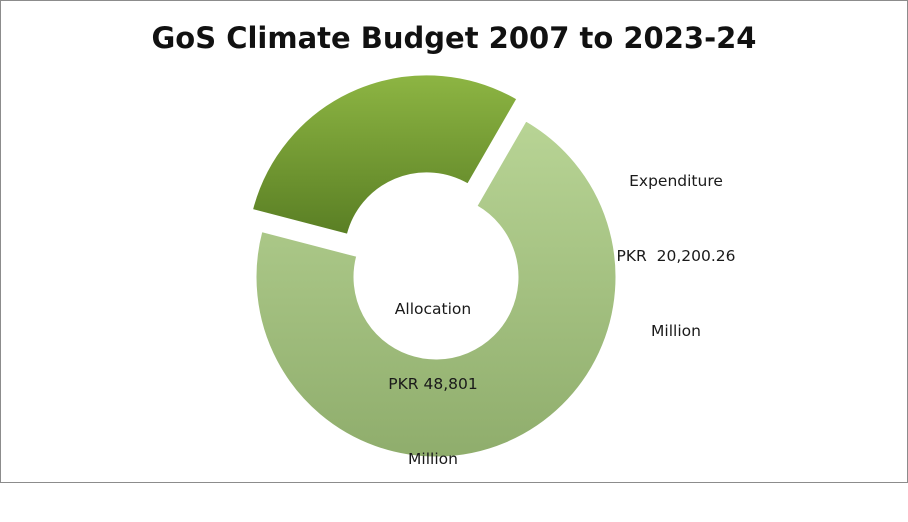 This screenshot has height=522, width=908. I want to click on data-label-expenditure-line3: Million, so click(676, 331).